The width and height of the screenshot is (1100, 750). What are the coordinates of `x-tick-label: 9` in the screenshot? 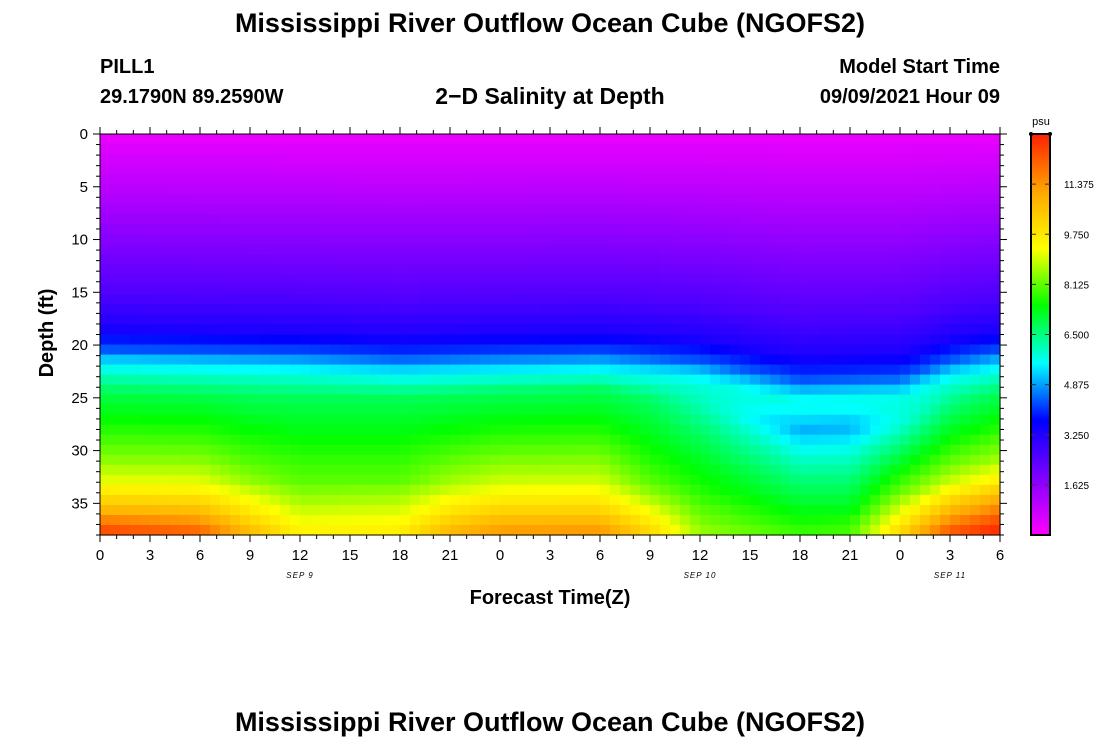 It's located at (650, 555).